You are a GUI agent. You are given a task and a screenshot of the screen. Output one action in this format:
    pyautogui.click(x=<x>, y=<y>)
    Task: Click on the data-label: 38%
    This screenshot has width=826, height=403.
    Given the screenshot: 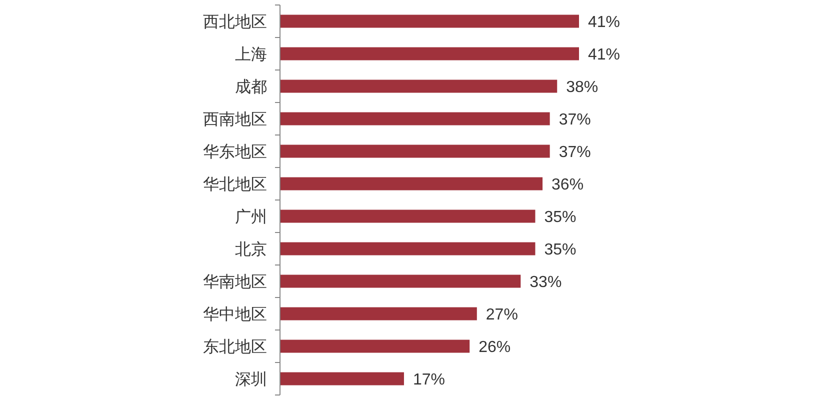 What is the action you would take?
    pyautogui.click(x=582, y=87)
    